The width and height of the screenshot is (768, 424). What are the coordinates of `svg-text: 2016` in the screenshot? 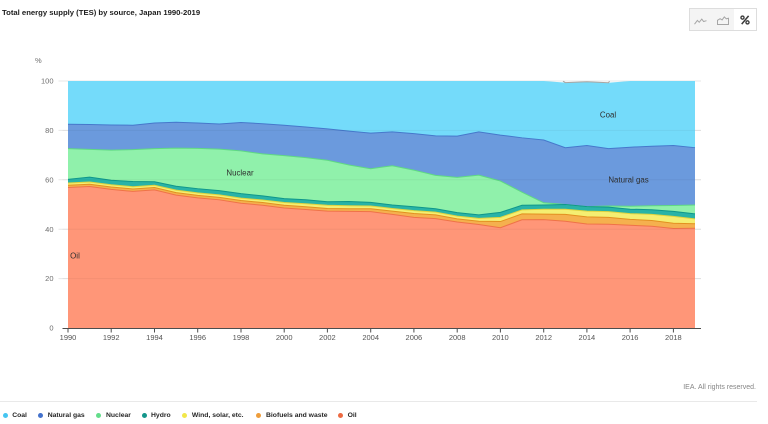 It's located at (630, 337).